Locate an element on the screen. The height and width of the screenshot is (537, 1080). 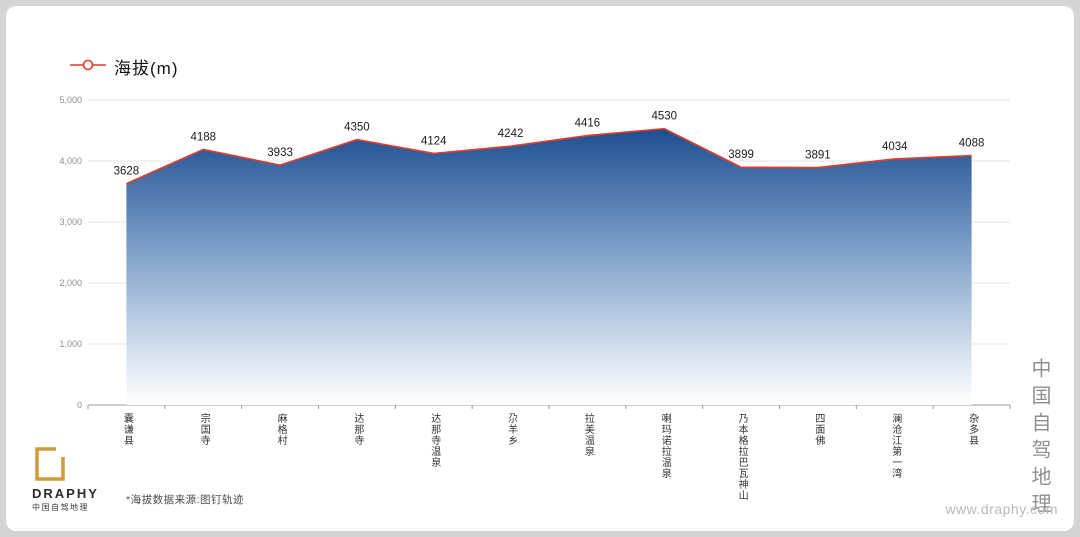
value-label: 3933 is located at coordinates (280, 153).